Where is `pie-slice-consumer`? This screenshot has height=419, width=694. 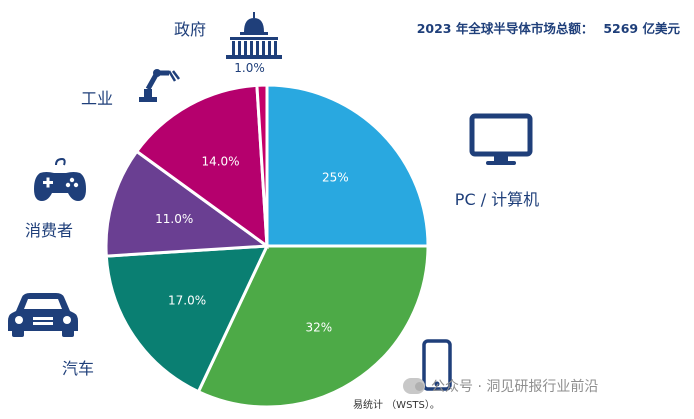 pie-slice-consumer is located at coordinates (188, 203).